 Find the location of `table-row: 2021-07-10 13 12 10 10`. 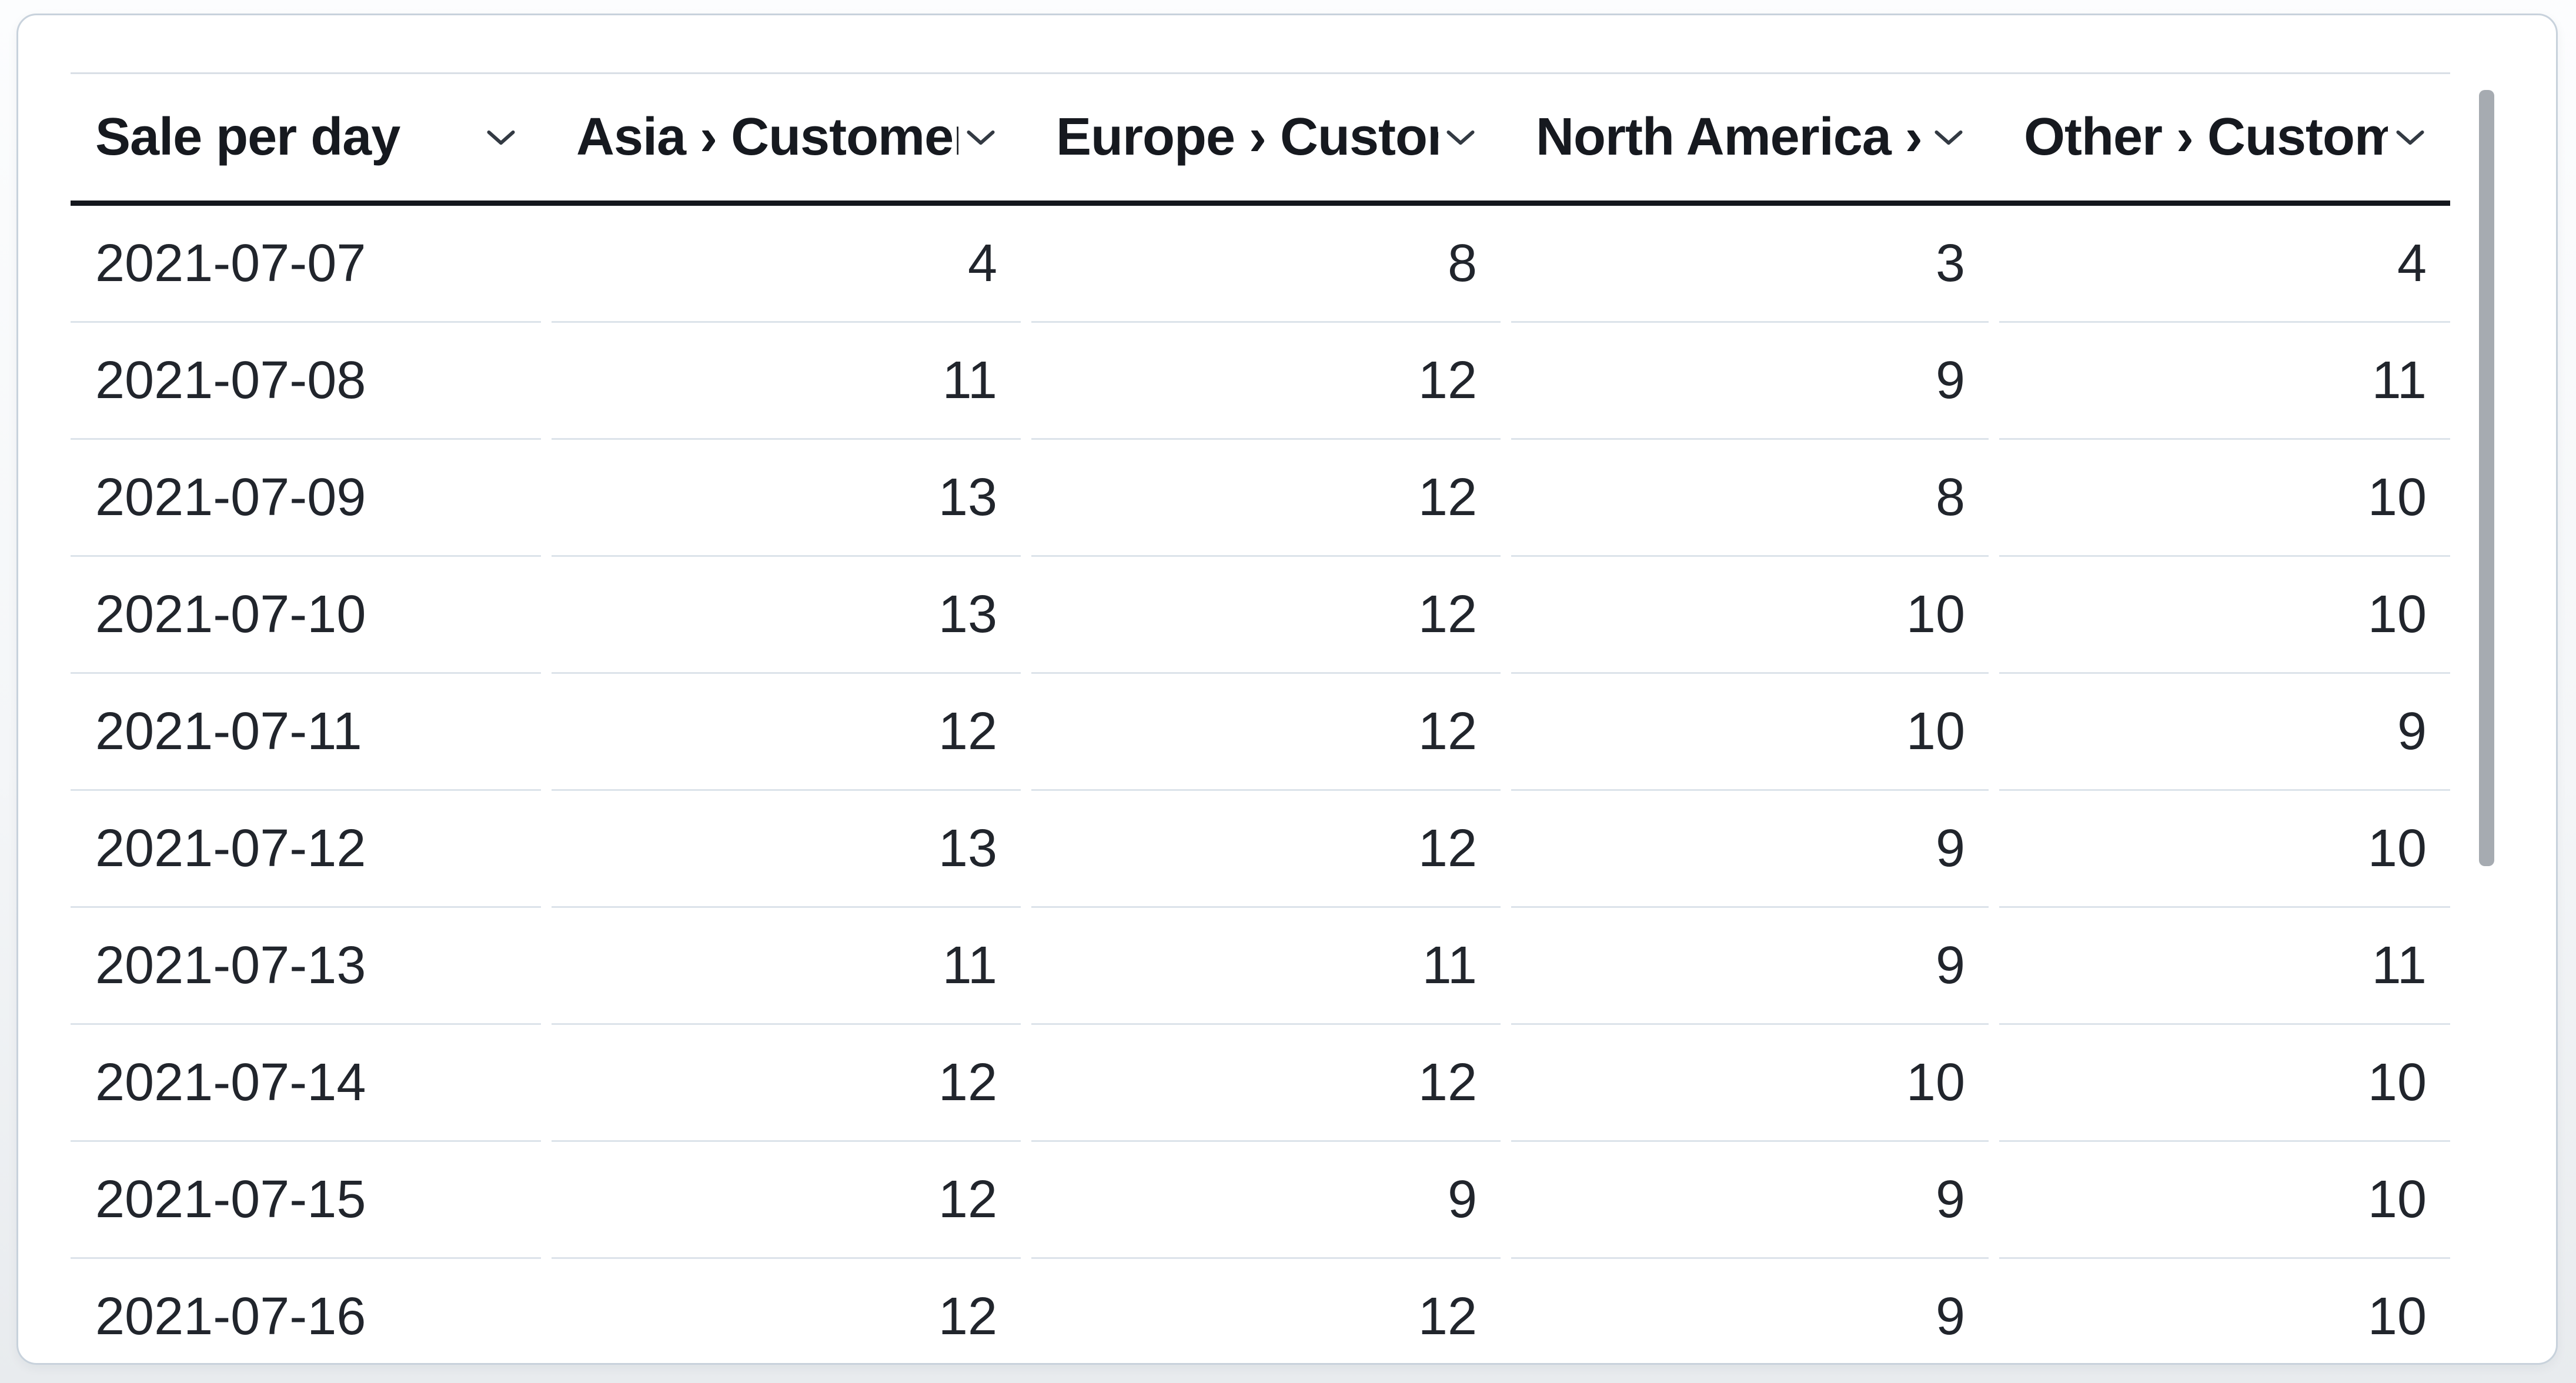

table-row: 2021-07-10 13 12 10 10 is located at coordinates (1260, 615).